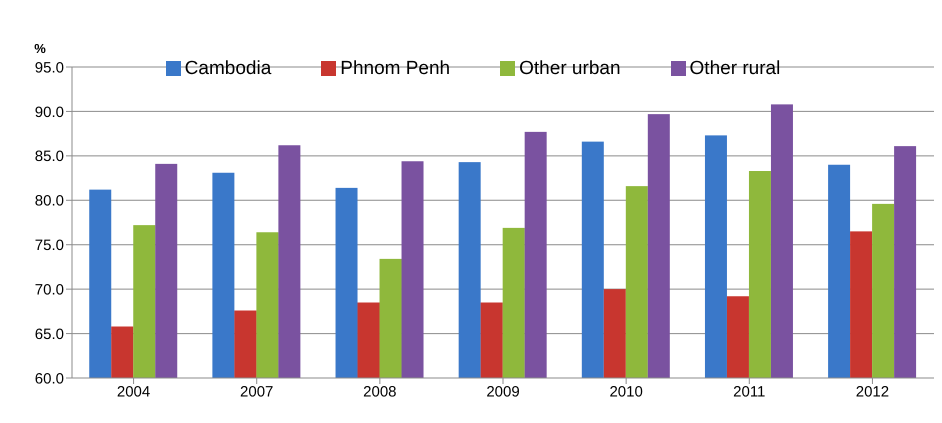 The image size is (942, 423). I want to click on y-tick-label: 65.0, so click(49, 334).